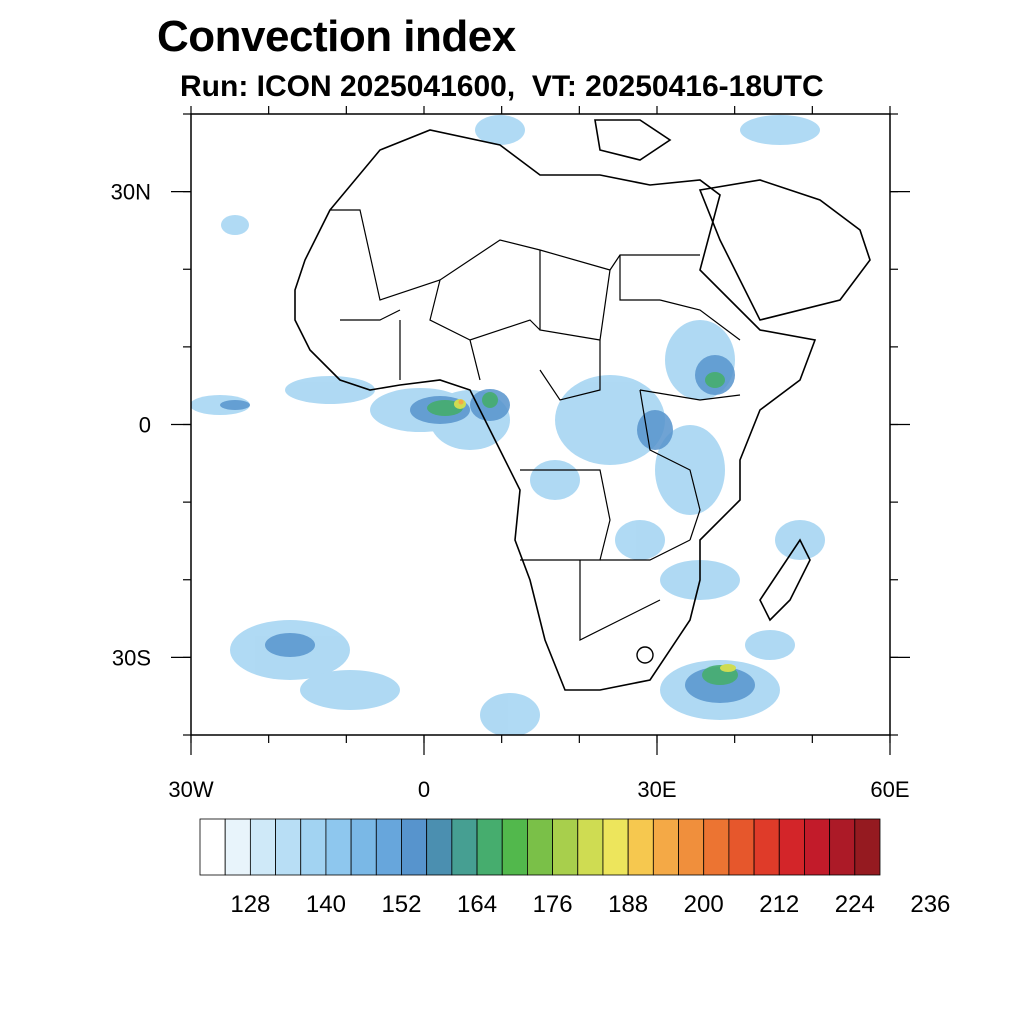 This screenshot has height=1024, width=1024. What do you see at coordinates (336, 36) in the screenshot?
I see `map-title: Convection index` at bounding box center [336, 36].